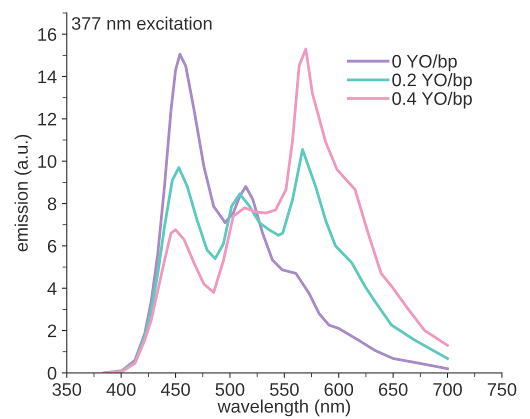  What do you see at coordinates (52, 373) in the screenshot?
I see `y-tick-label: 0` at bounding box center [52, 373].